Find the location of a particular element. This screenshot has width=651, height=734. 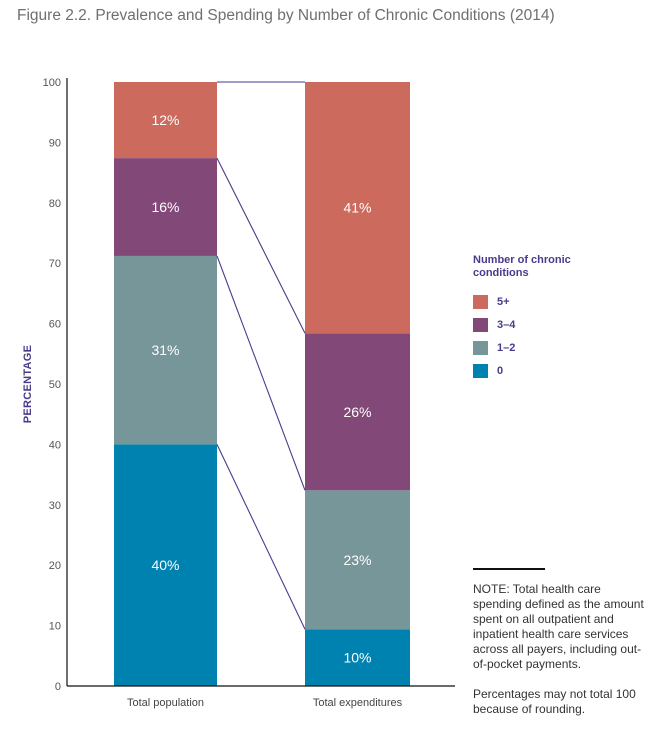

legend-item: 5+ is located at coordinates (543, 302).